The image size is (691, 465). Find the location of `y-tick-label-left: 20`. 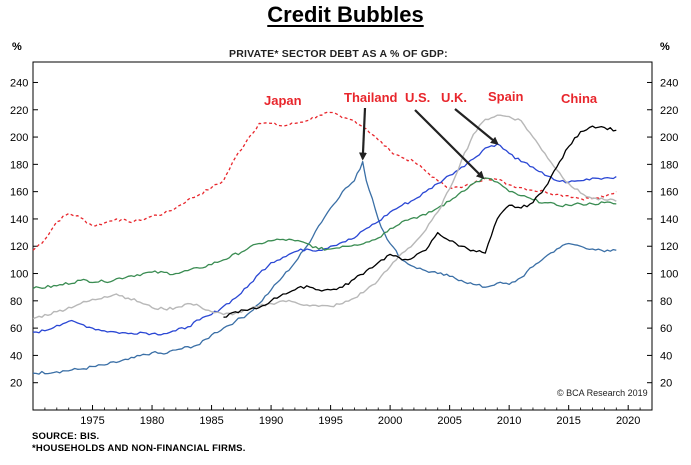

y-tick-label-left: 20 is located at coordinates (16, 384).